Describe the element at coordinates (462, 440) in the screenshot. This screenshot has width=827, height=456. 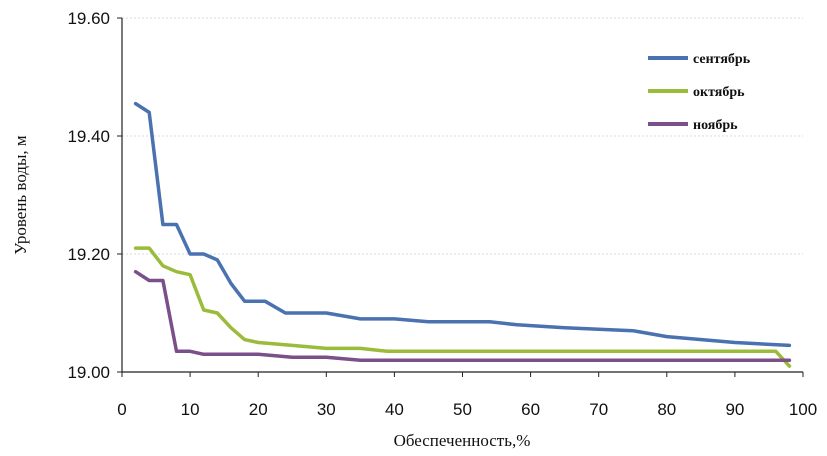
I see `x-axis-title: Обеспеченность,%` at that location.